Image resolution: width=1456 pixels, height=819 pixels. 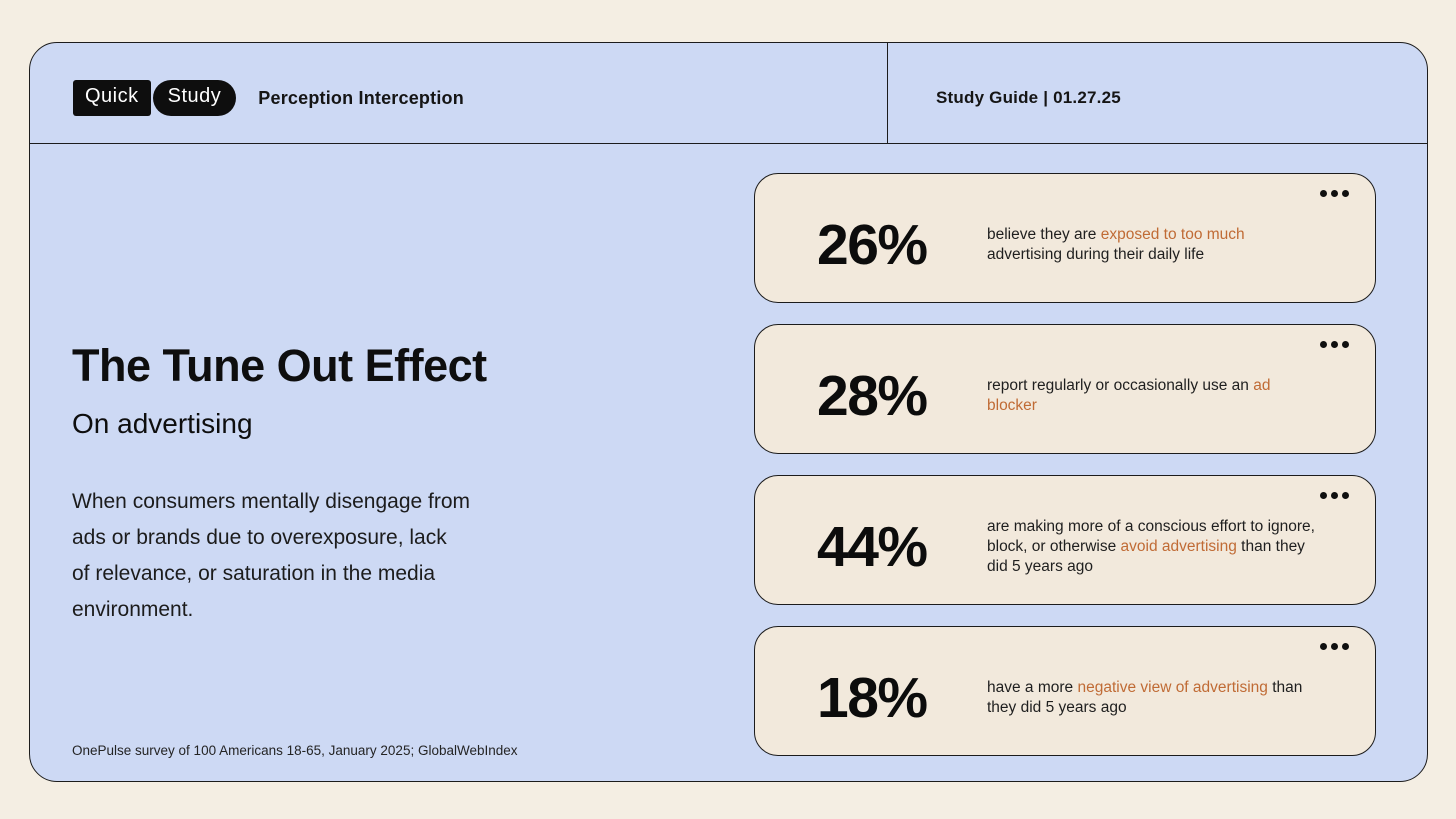 I want to click on plain-text: did 5 years ago, so click(x=1040, y=566).